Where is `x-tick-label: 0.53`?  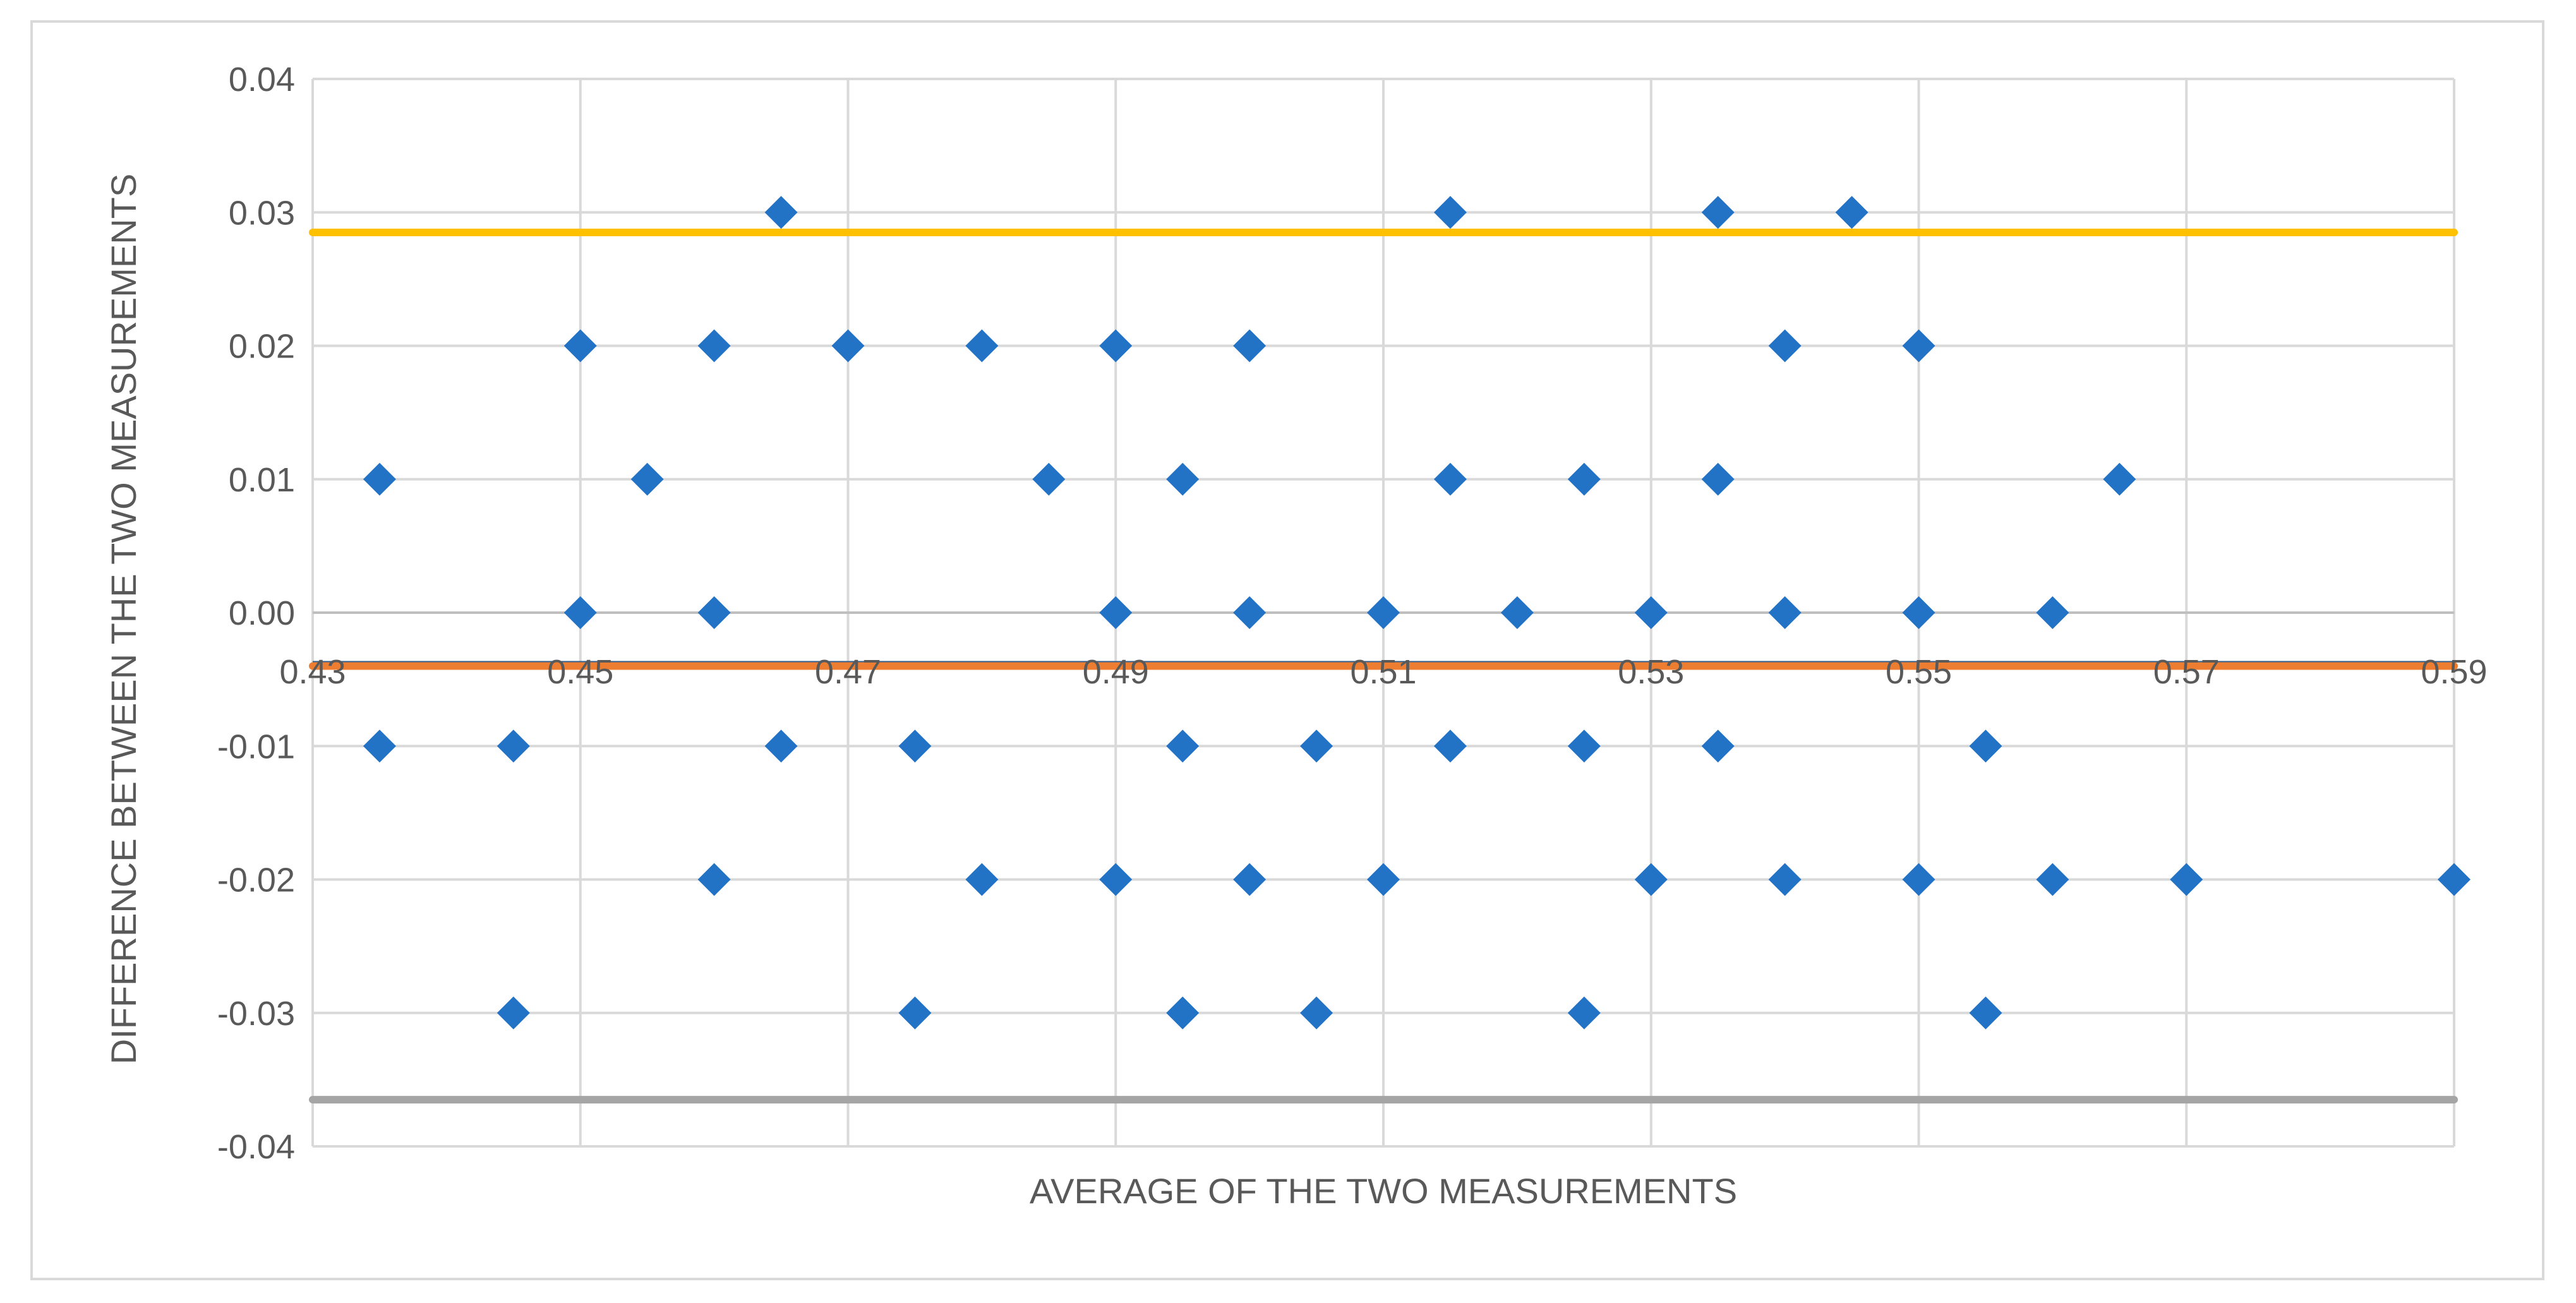 x-tick-label: 0.53 is located at coordinates (1651, 672).